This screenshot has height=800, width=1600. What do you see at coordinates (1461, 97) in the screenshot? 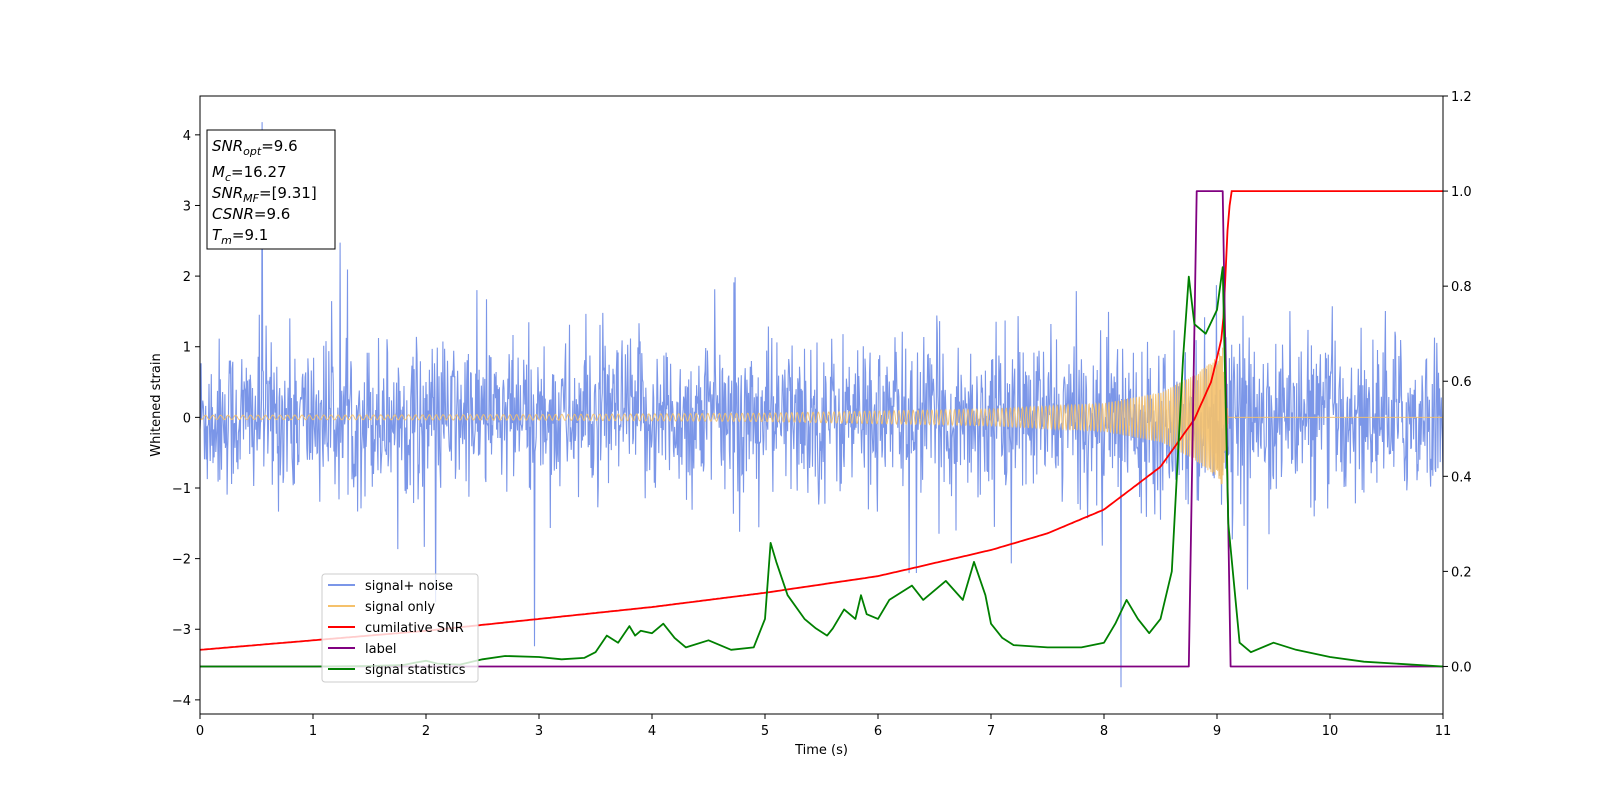
I see `y2-tick-label: 1.2` at bounding box center [1461, 97].